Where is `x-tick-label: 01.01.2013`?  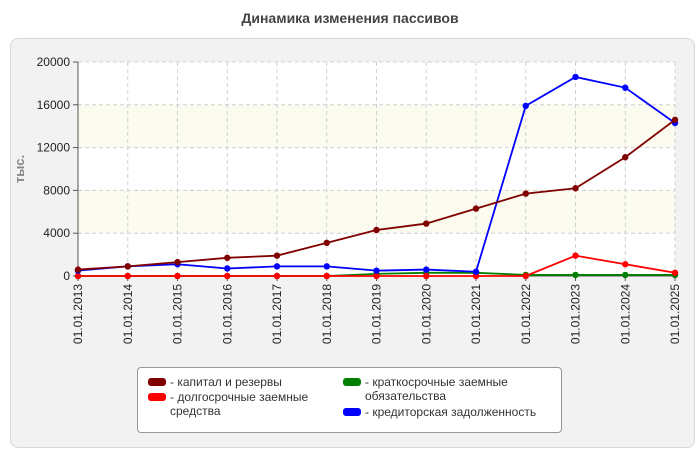
x-tick-label: 01.01.2013 is located at coordinates (78, 314).